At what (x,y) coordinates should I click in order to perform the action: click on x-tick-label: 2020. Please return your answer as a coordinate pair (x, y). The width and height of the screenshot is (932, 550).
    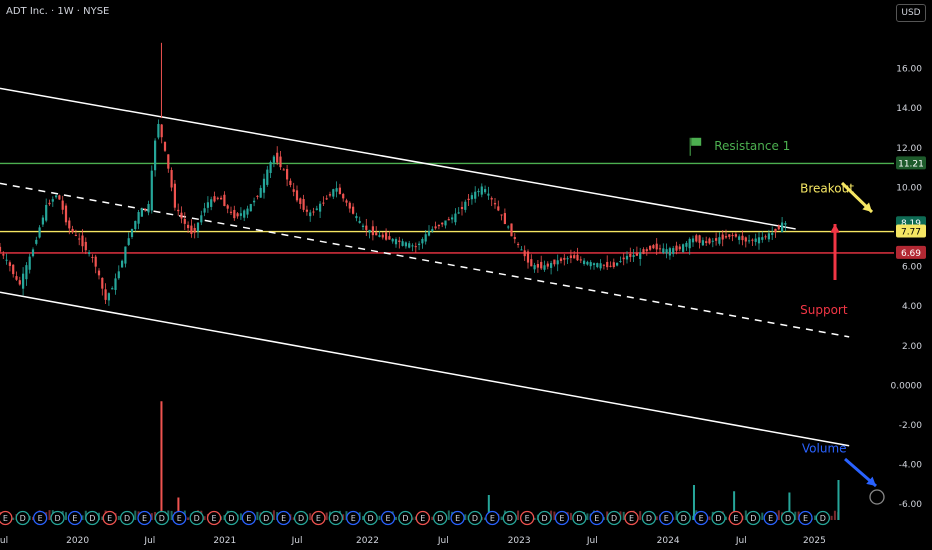
    Looking at the image, I should click on (77, 541).